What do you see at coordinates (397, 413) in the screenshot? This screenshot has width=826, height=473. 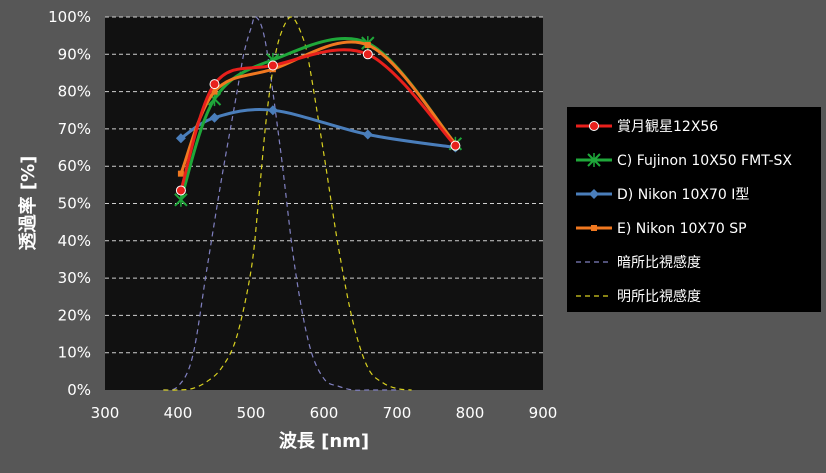 I see `x-tick-label: 700` at bounding box center [397, 413].